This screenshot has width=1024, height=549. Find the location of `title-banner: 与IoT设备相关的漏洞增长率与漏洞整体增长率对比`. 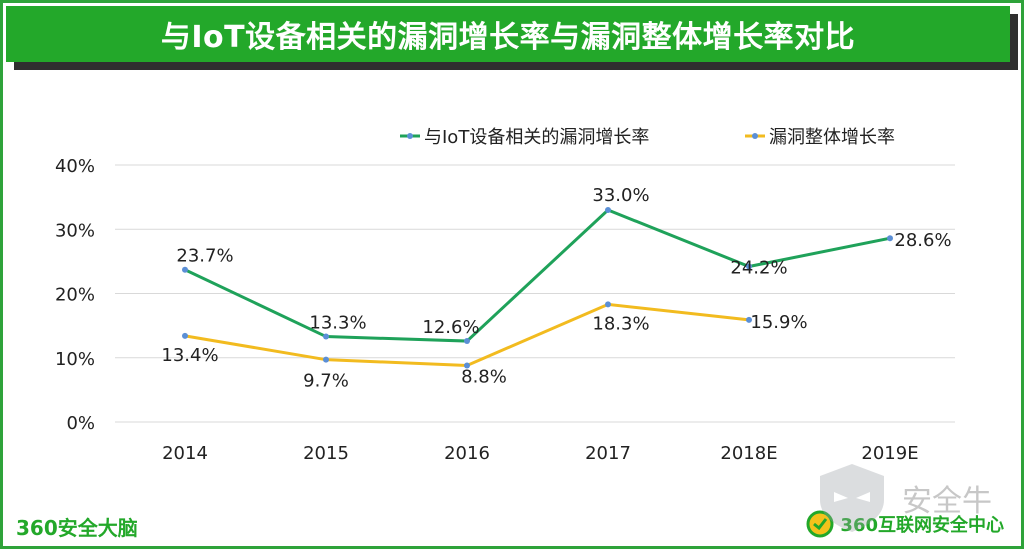

title-banner: 与IoT设备相关的漏洞增长率与漏洞整体增长率对比 is located at coordinates (508, 34).